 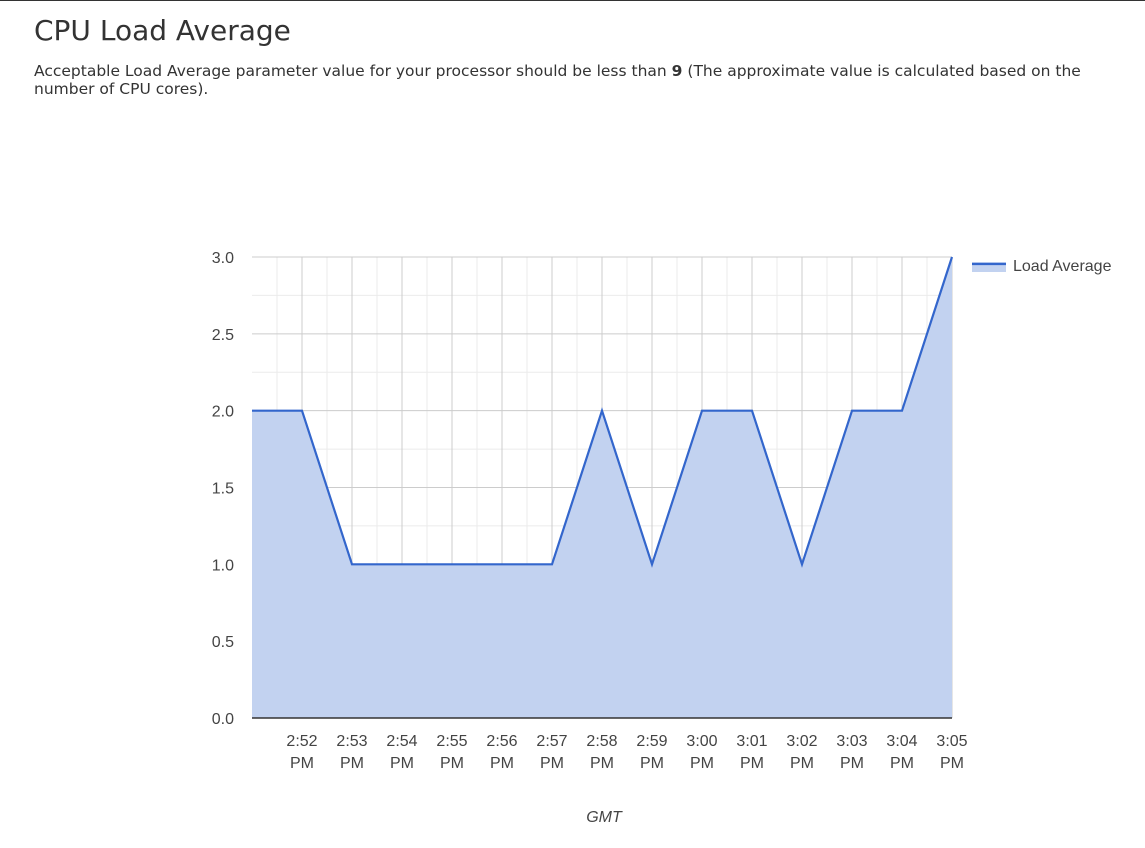 I want to click on x-tick-label: 2:54 PM, so click(x=401, y=752).